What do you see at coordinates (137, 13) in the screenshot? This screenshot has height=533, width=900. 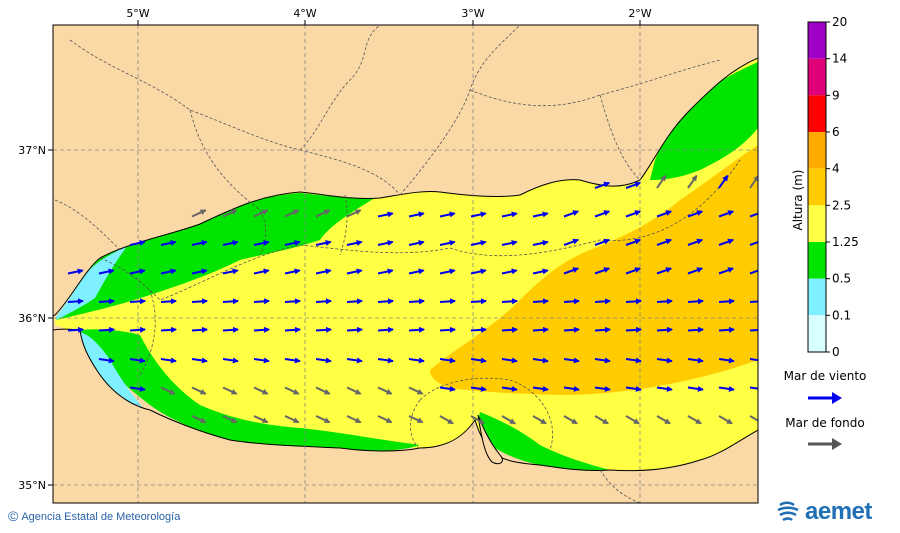 I see `lon-label-5w: 5°W` at bounding box center [137, 13].